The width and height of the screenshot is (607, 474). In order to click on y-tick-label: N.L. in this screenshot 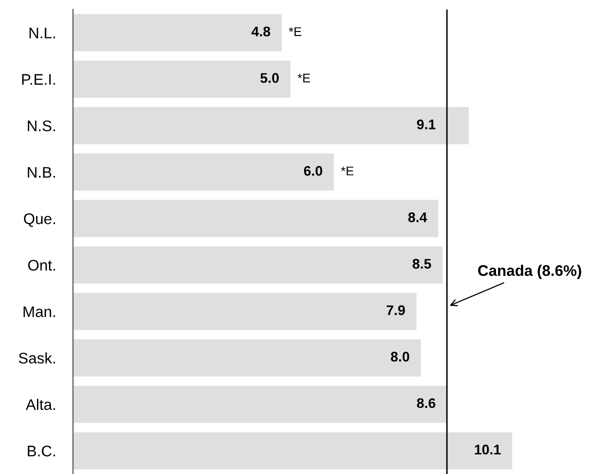, I will do `click(42, 33)`.